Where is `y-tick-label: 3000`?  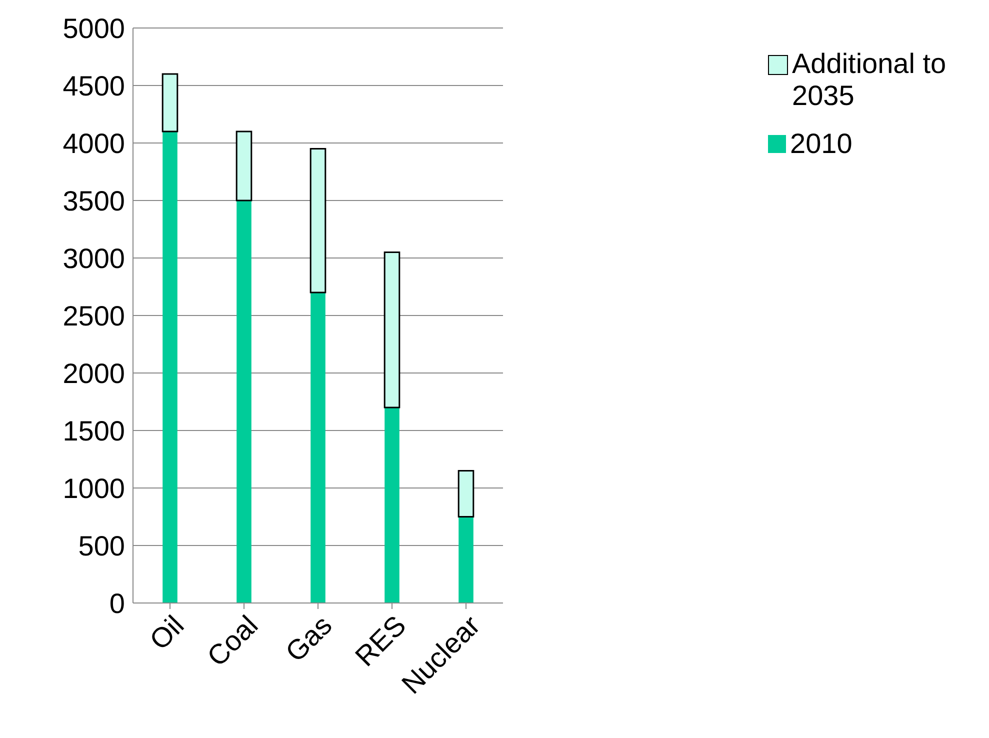
y-tick-label: 3000 is located at coordinates (93, 258).